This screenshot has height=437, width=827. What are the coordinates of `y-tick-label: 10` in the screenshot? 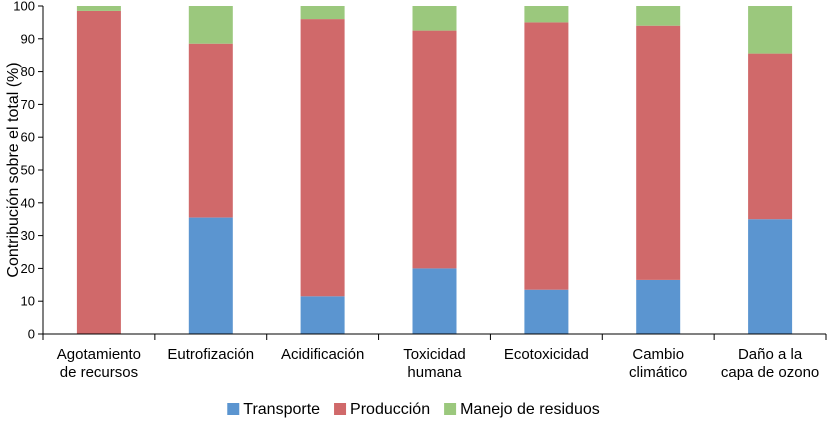 It's located at (28, 301).